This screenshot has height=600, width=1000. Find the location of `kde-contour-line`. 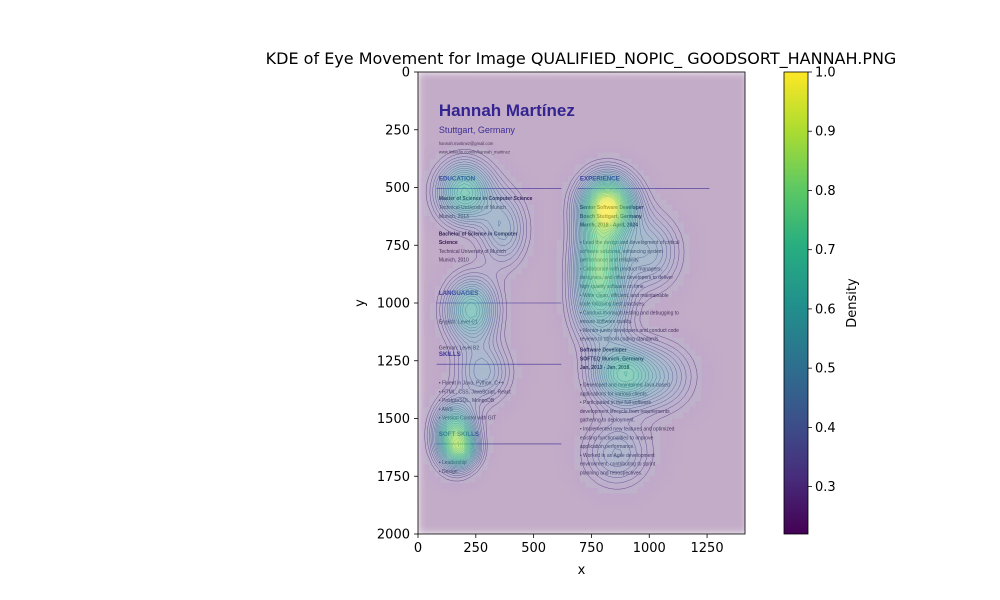

kde-contour-line is located at coordinates (543, 321).